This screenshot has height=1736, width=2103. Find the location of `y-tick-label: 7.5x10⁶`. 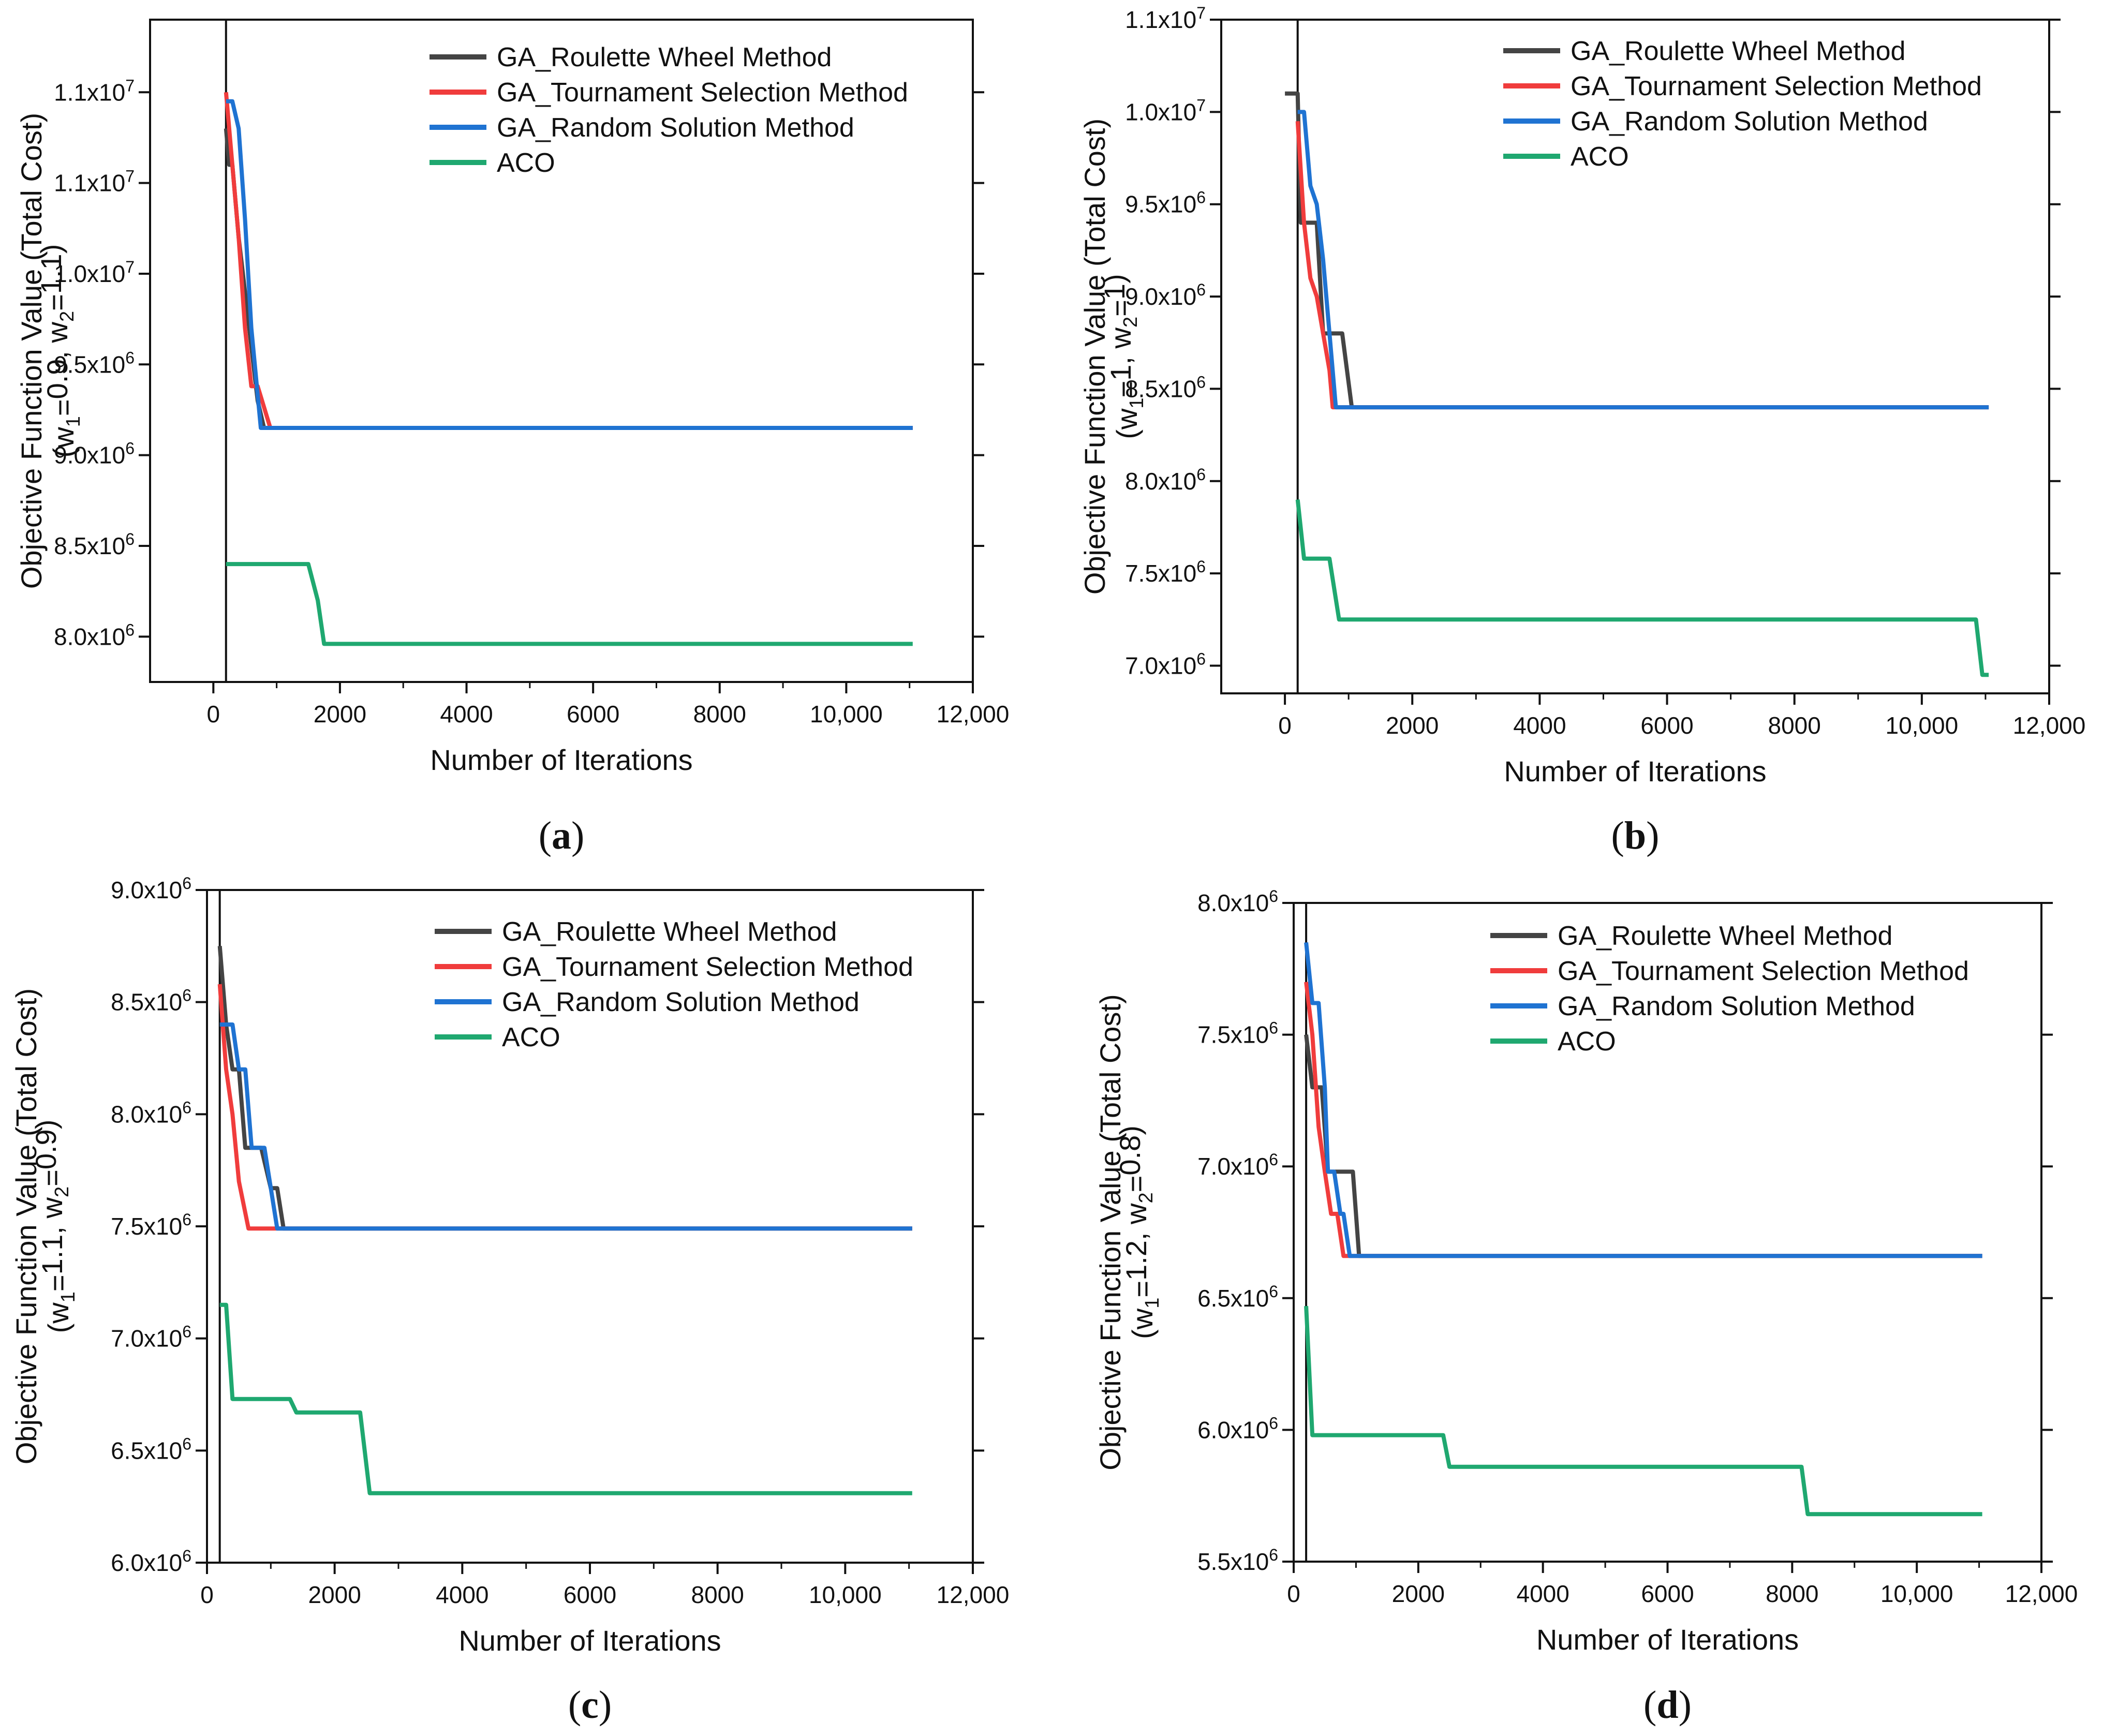

y-tick-label: 7.5x10⁶ is located at coordinates (1237, 1033).